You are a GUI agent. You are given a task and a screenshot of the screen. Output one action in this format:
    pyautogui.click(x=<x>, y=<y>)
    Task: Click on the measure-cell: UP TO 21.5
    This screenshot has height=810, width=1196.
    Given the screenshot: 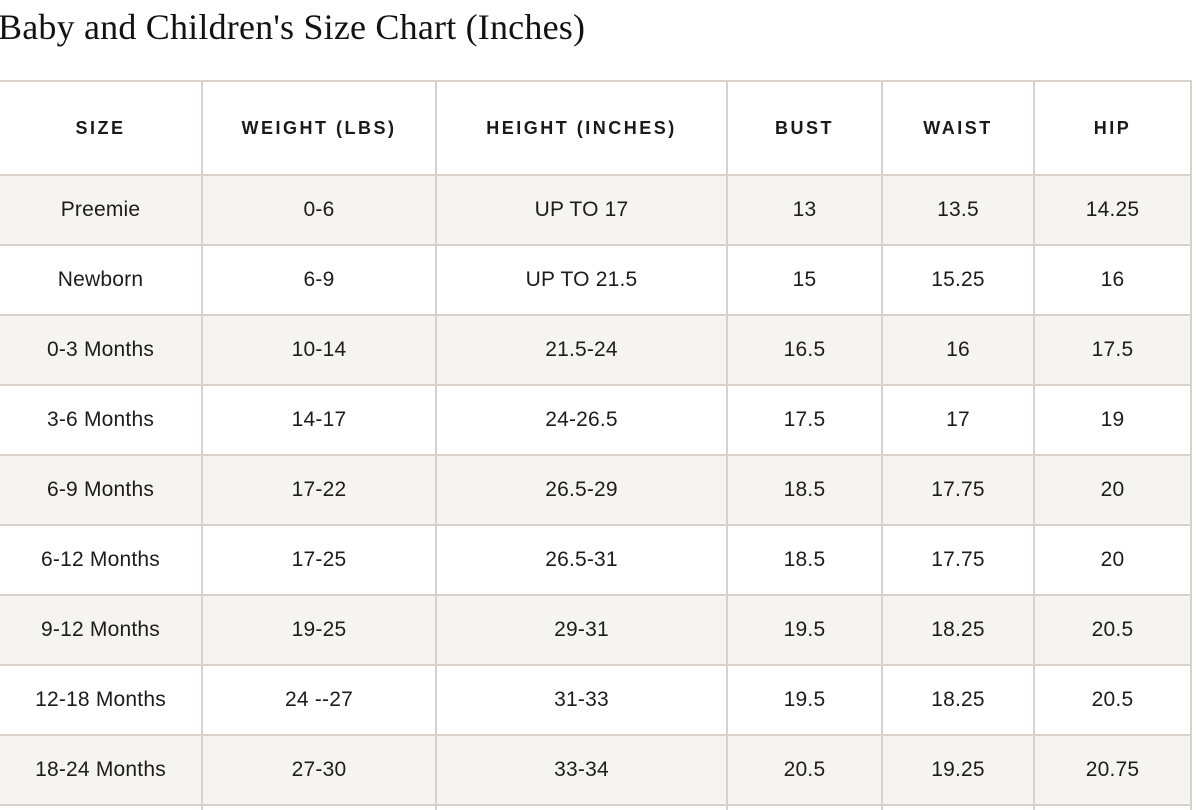 What is the action you would take?
    pyautogui.click(x=581, y=280)
    